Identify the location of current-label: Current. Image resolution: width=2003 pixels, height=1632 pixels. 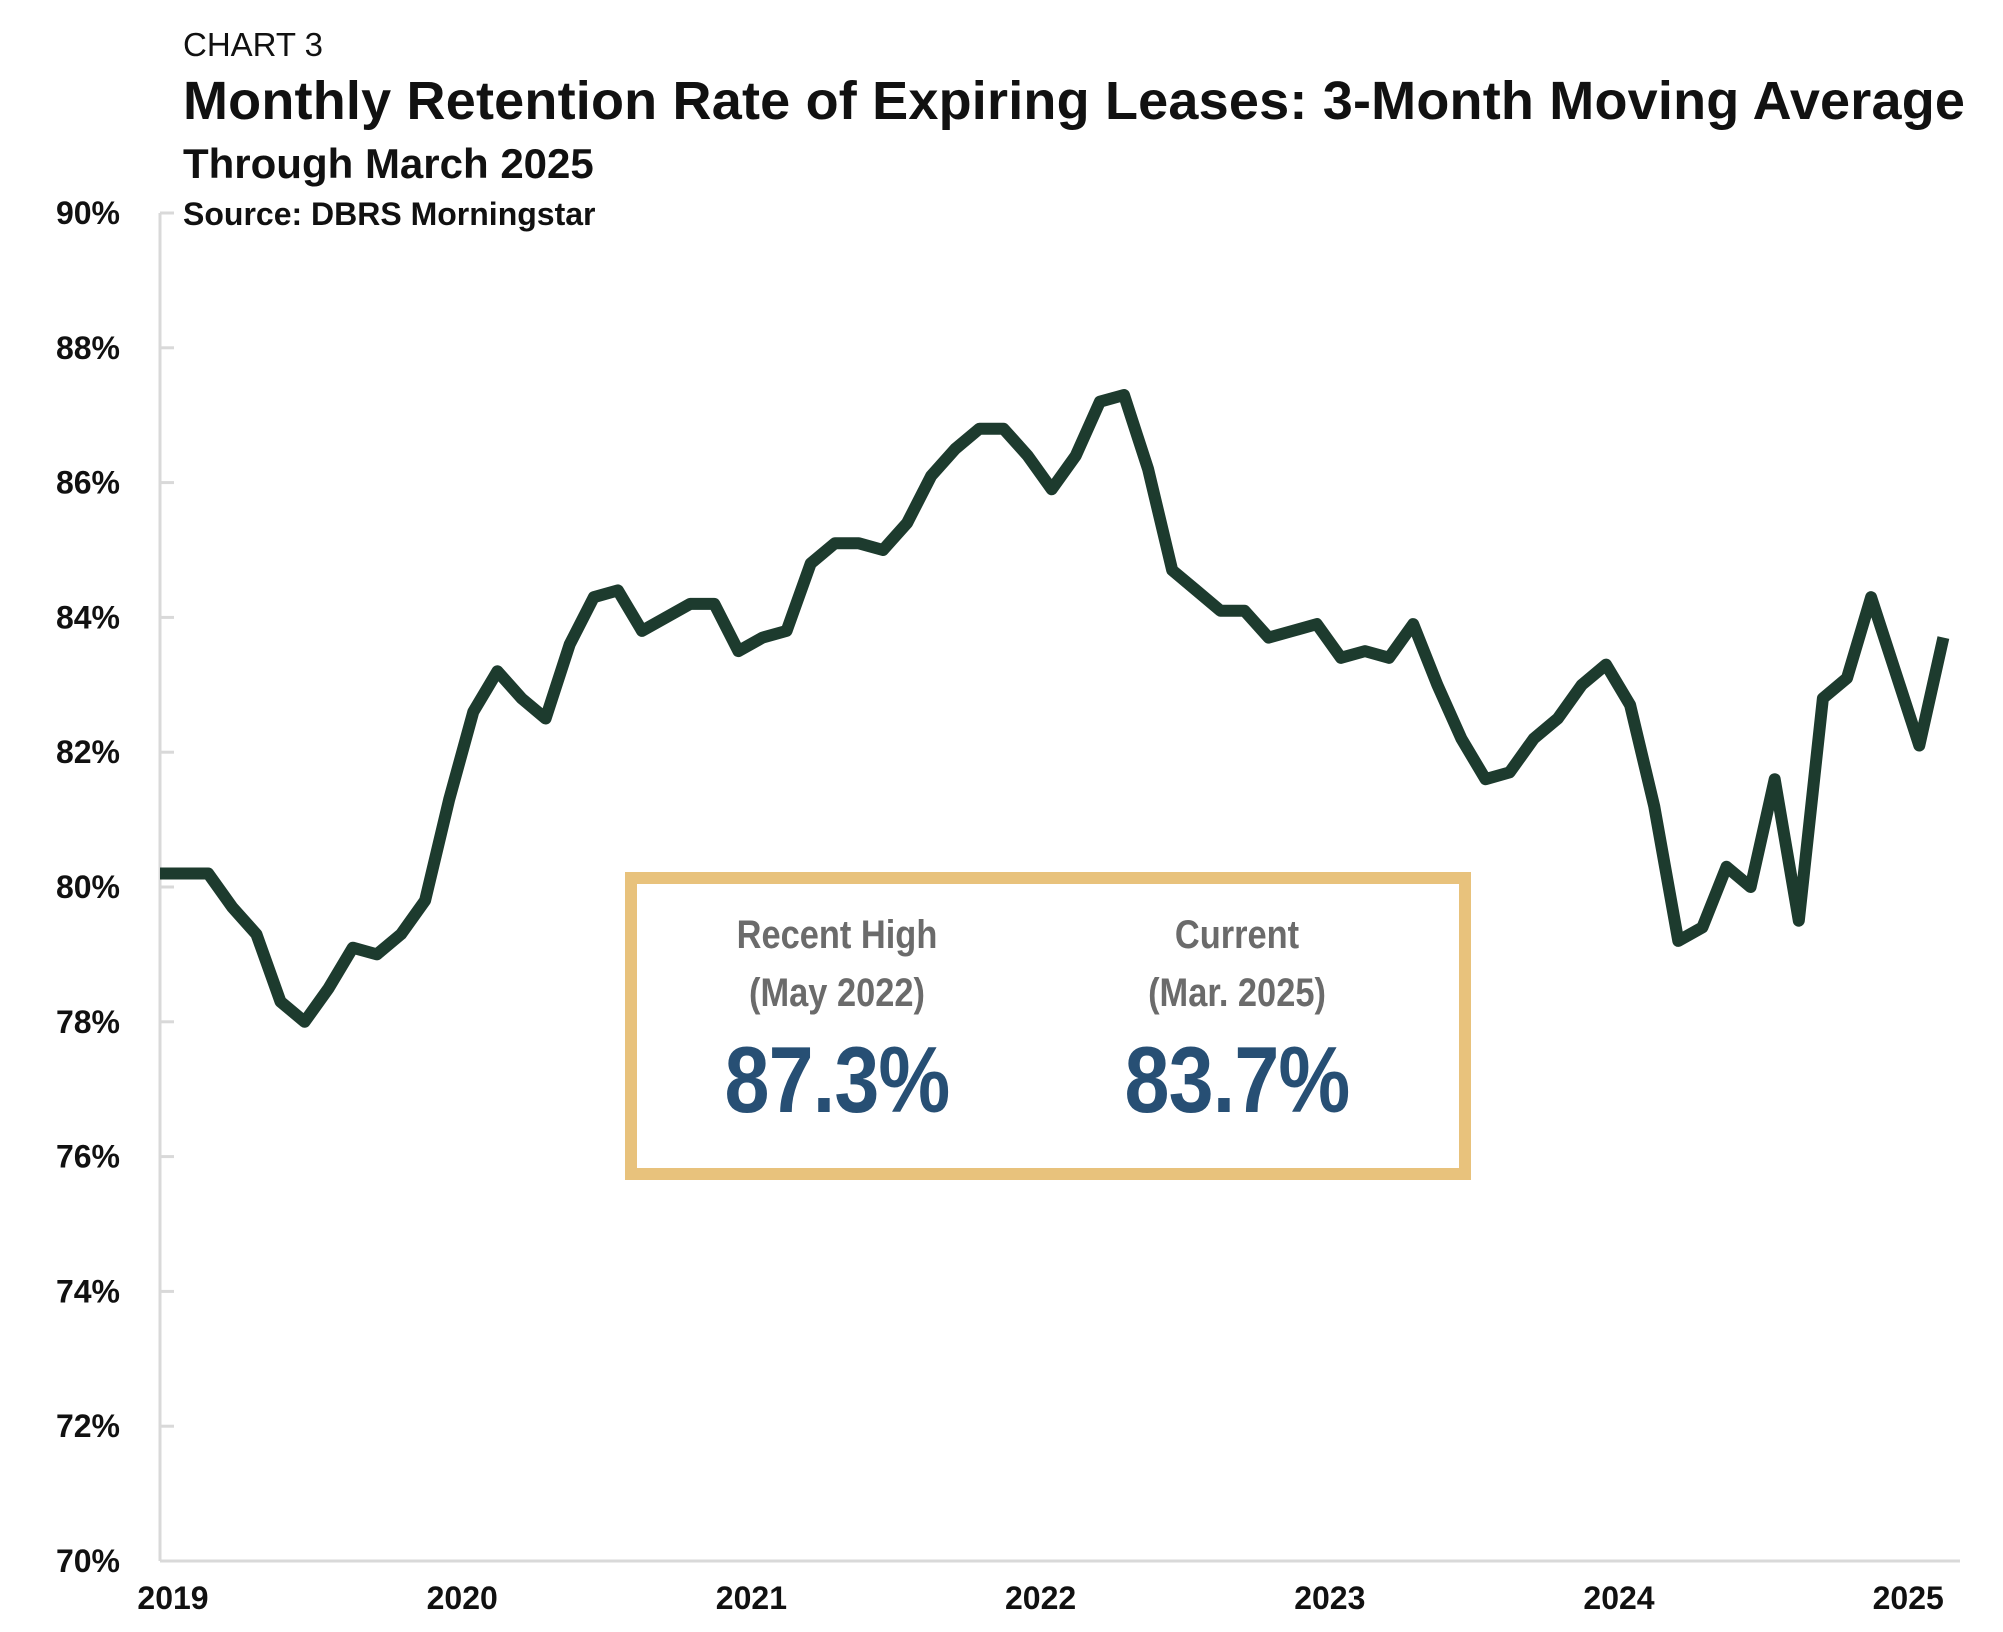
(1237, 935).